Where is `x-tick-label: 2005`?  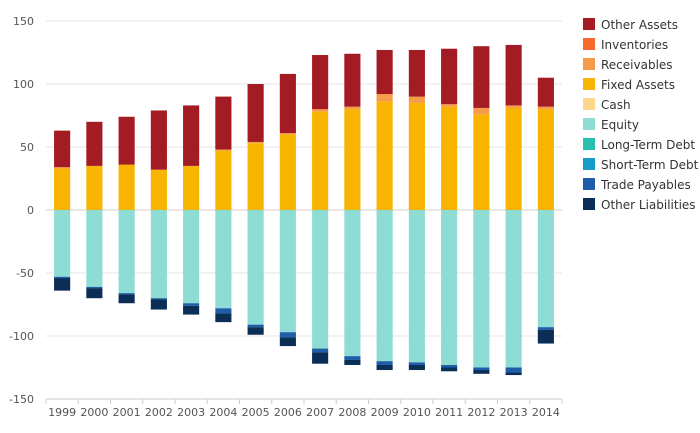 x-tick-label: 2005 is located at coordinates (256, 412).